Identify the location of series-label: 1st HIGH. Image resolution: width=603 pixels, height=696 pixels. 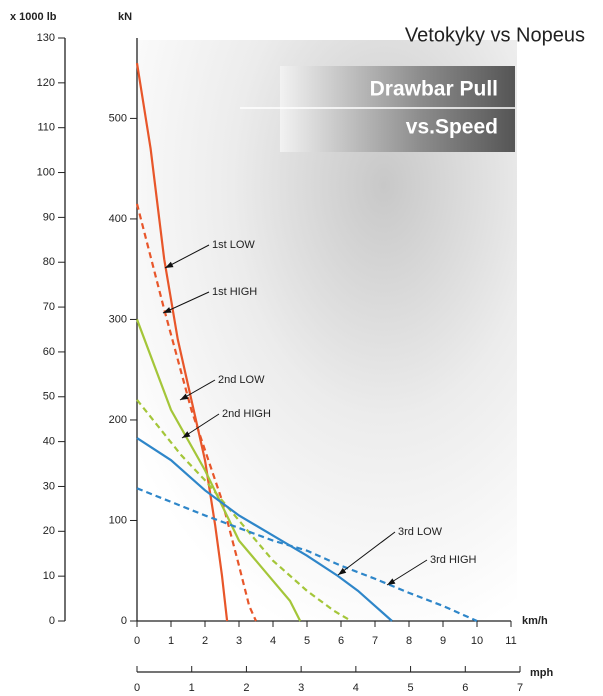
(234, 292).